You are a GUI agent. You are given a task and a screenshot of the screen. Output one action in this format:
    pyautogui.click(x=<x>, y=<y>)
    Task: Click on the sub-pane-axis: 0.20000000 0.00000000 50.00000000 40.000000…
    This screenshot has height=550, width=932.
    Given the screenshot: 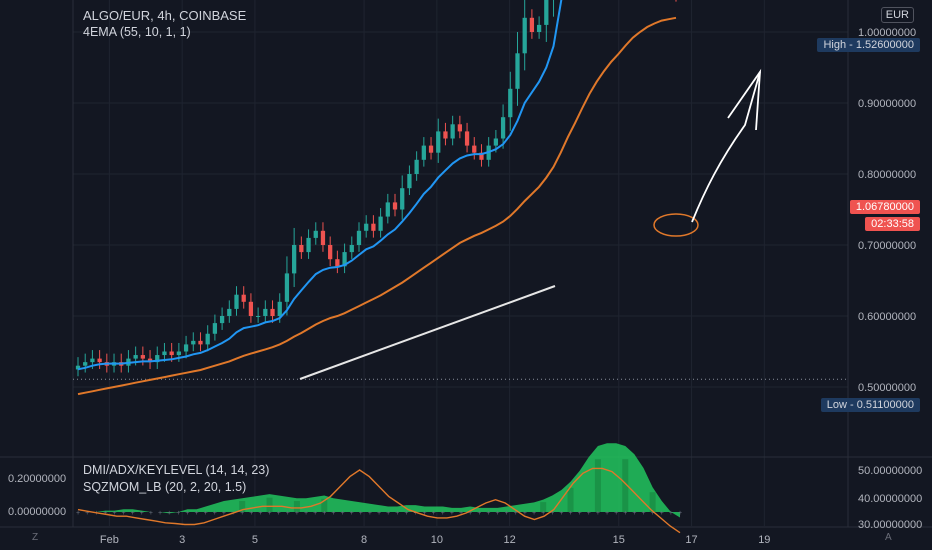 What is the action you would take?
    pyautogui.click(x=465, y=498)
    